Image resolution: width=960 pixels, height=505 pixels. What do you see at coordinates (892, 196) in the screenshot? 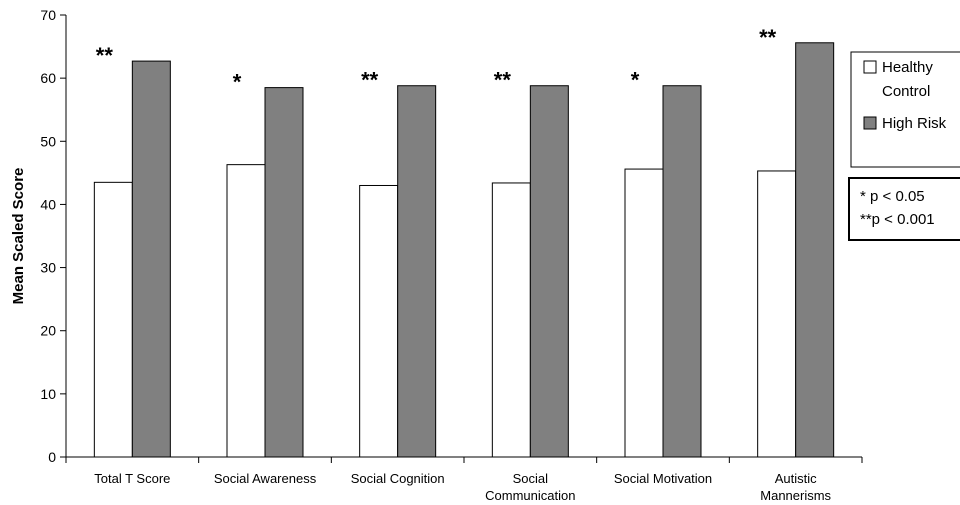
I see `note-line: * p < 0.05` at bounding box center [892, 196].